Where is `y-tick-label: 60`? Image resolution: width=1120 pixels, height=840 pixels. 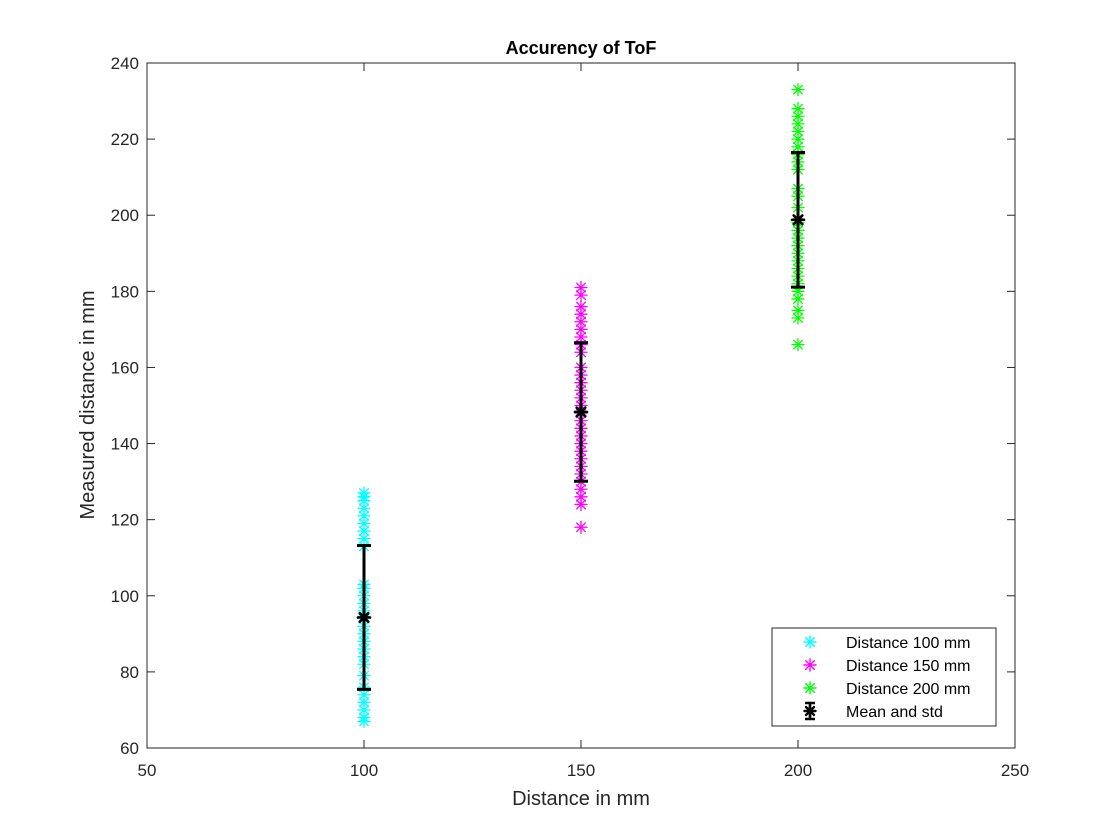 y-tick-label: 60 is located at coordinates (129, 748).